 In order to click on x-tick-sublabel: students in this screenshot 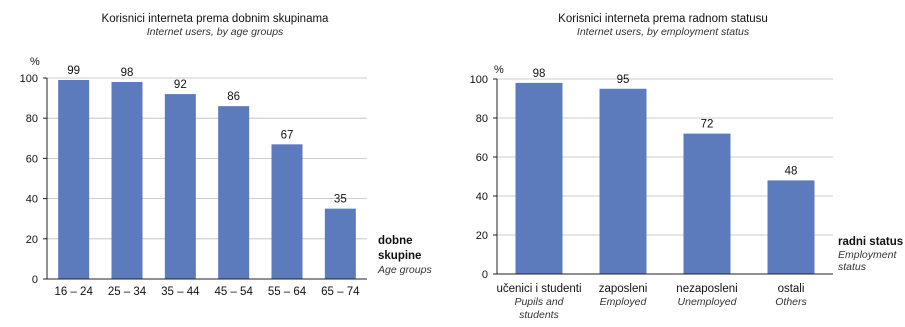, I will do `click(539, 315)`.